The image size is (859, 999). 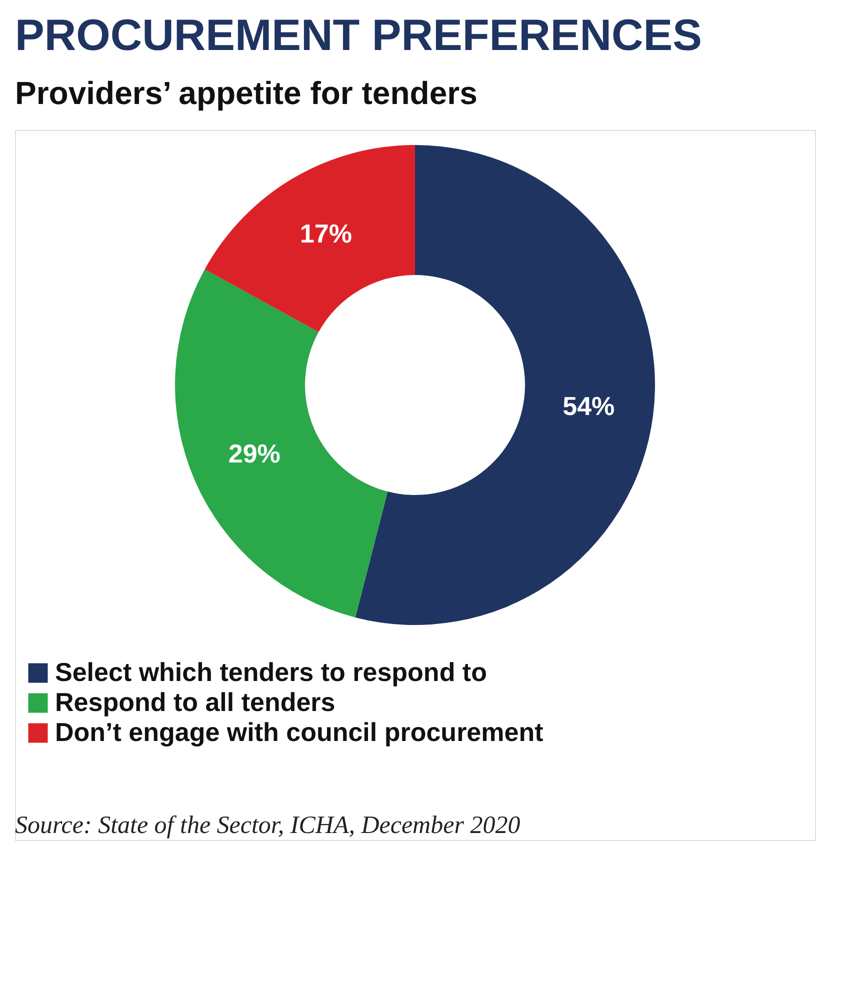 I want to click on legend-label: Don’t engage with council procurement, so click(x=299, y=732).